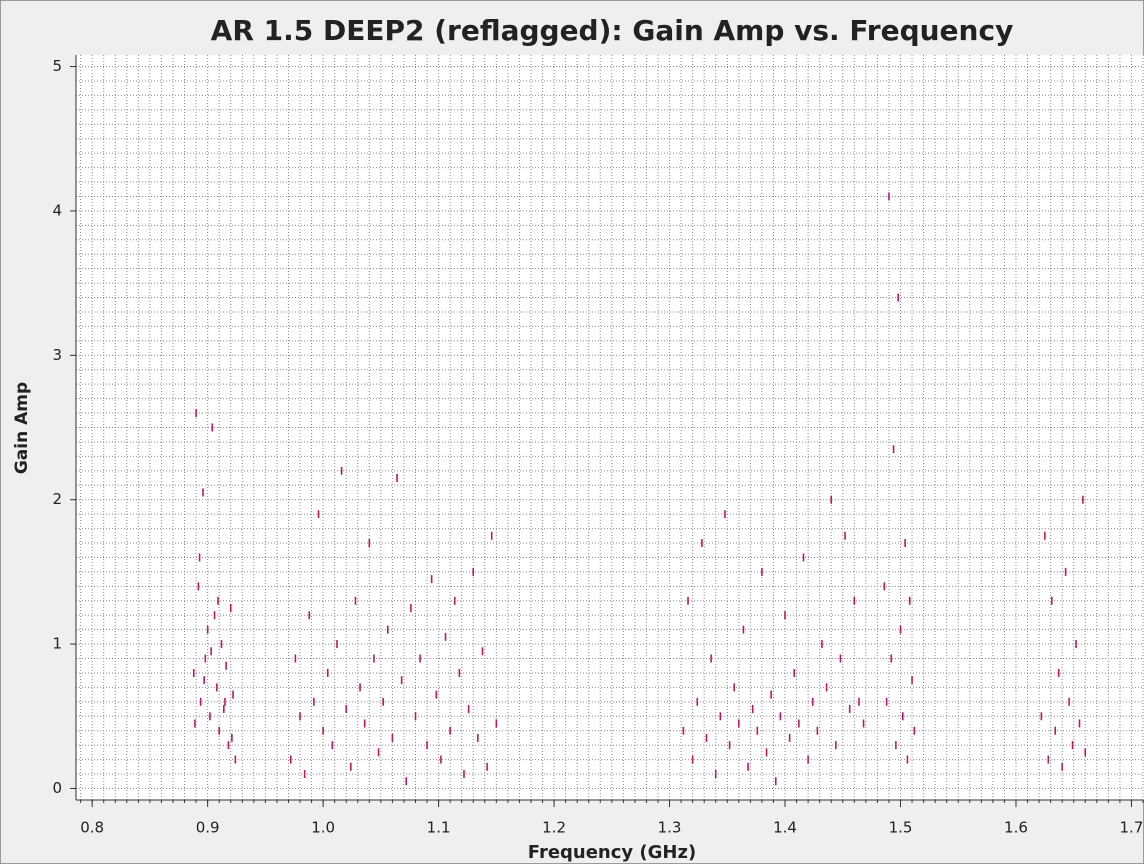  What do you see at coordinates (901, 828) in the screenshot?
I see `x-tick-label: 1.5` at bounding box center [901, 828].